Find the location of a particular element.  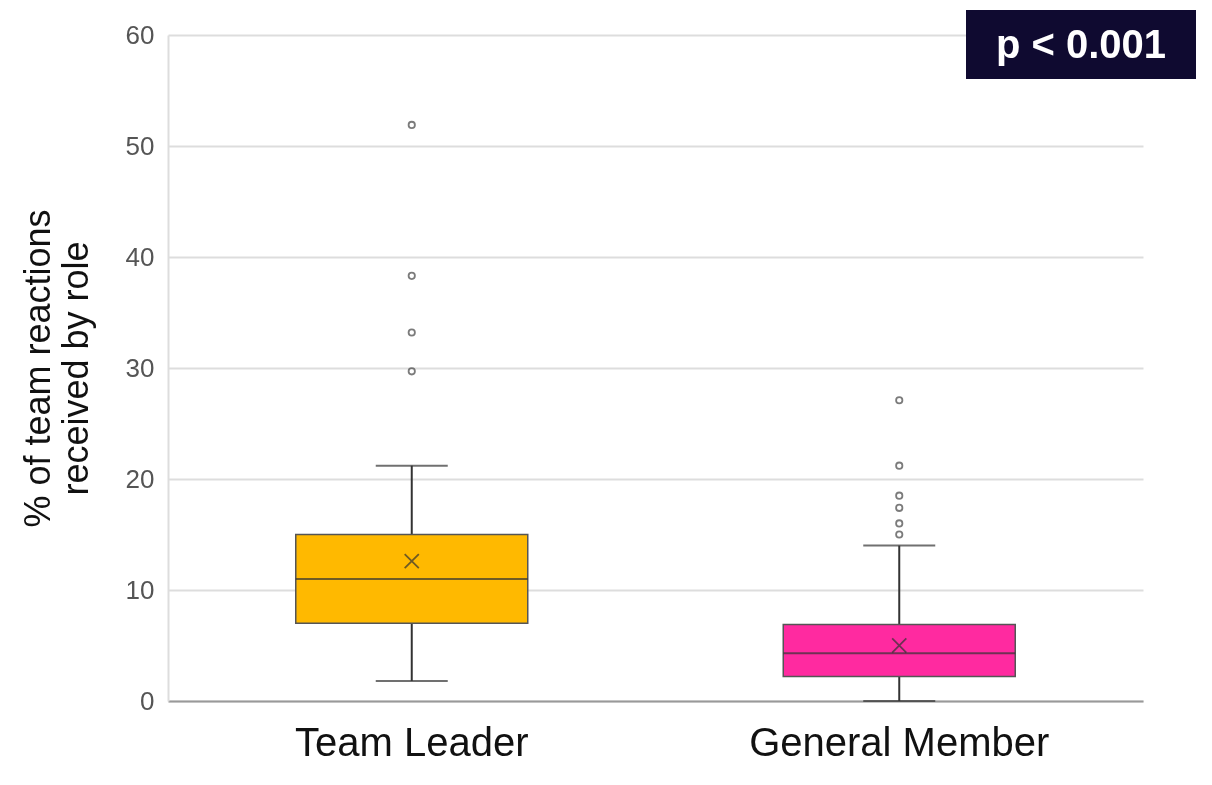

y-tick-label: 50 is located at coordinates (140, 145).